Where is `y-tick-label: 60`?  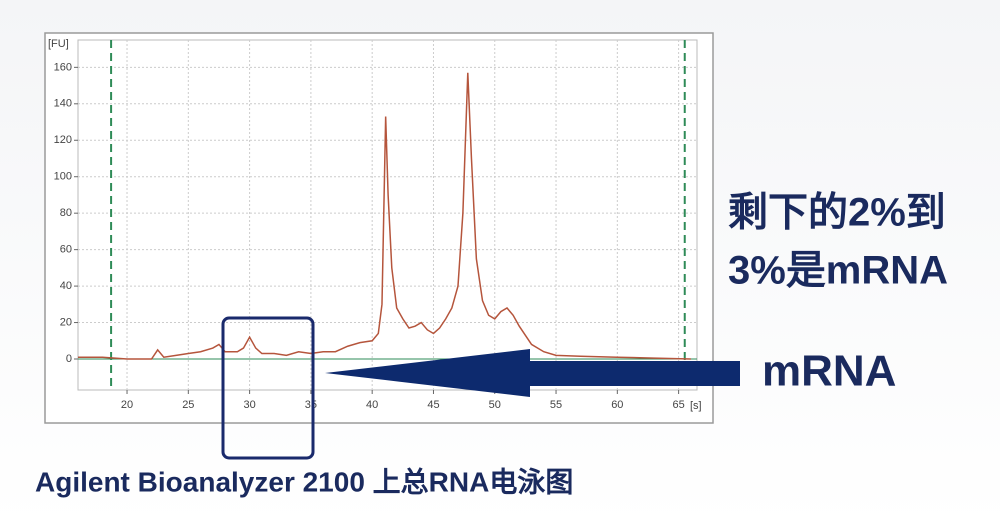
y-tick-label: 60 is located at coordinates (66, 250).